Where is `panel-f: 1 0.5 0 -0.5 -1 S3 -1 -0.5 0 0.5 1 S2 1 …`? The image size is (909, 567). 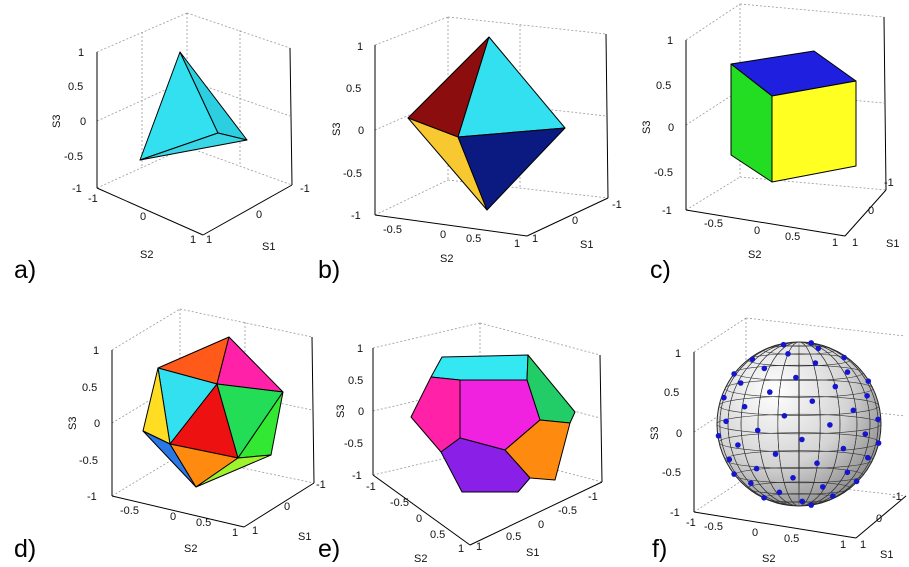 panel-f: 1 0.5 0 -0.5 -1 S3 -1 -0.5 0 0.5 1 S2 1 … is located at coordinates (778, 441).